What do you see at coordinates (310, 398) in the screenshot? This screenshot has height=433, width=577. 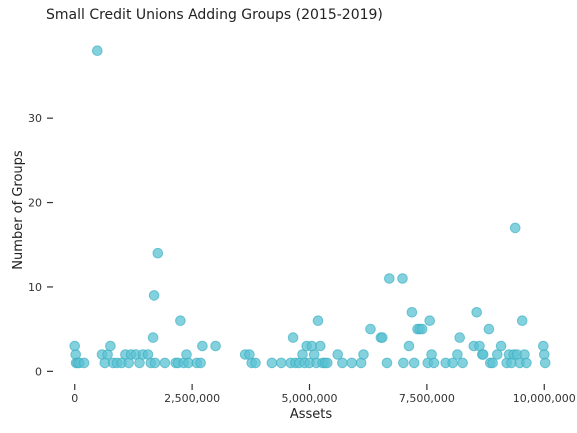 I see `x-tick-label: 5,000,000` at bounding box center [310, 398].